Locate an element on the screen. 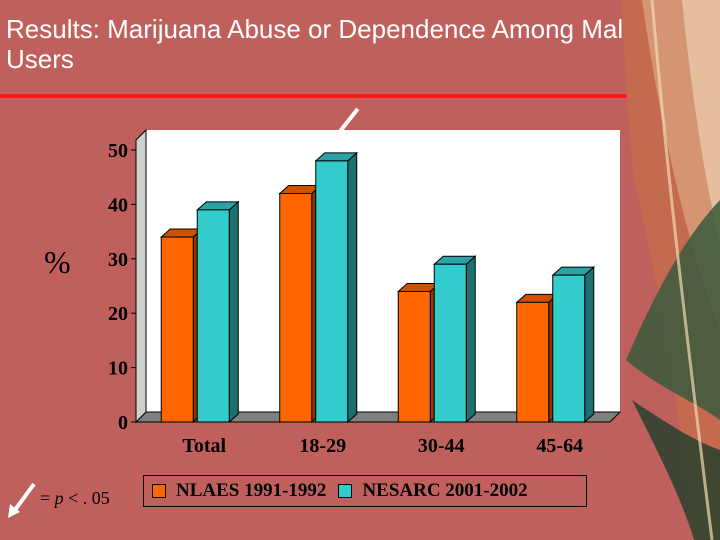 The height and width of the screenshot is (540, 720). legend-item-nesarc: NESARC 2001-2002 is located at coordinates (433, 491).